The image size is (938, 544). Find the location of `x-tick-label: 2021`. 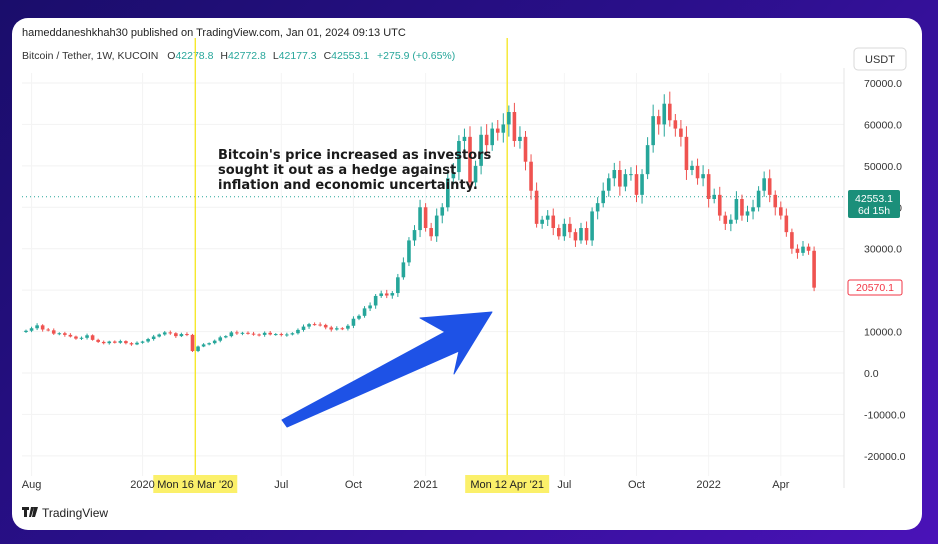

x-tick-label: 2021 is located at coordinates (425, 485).